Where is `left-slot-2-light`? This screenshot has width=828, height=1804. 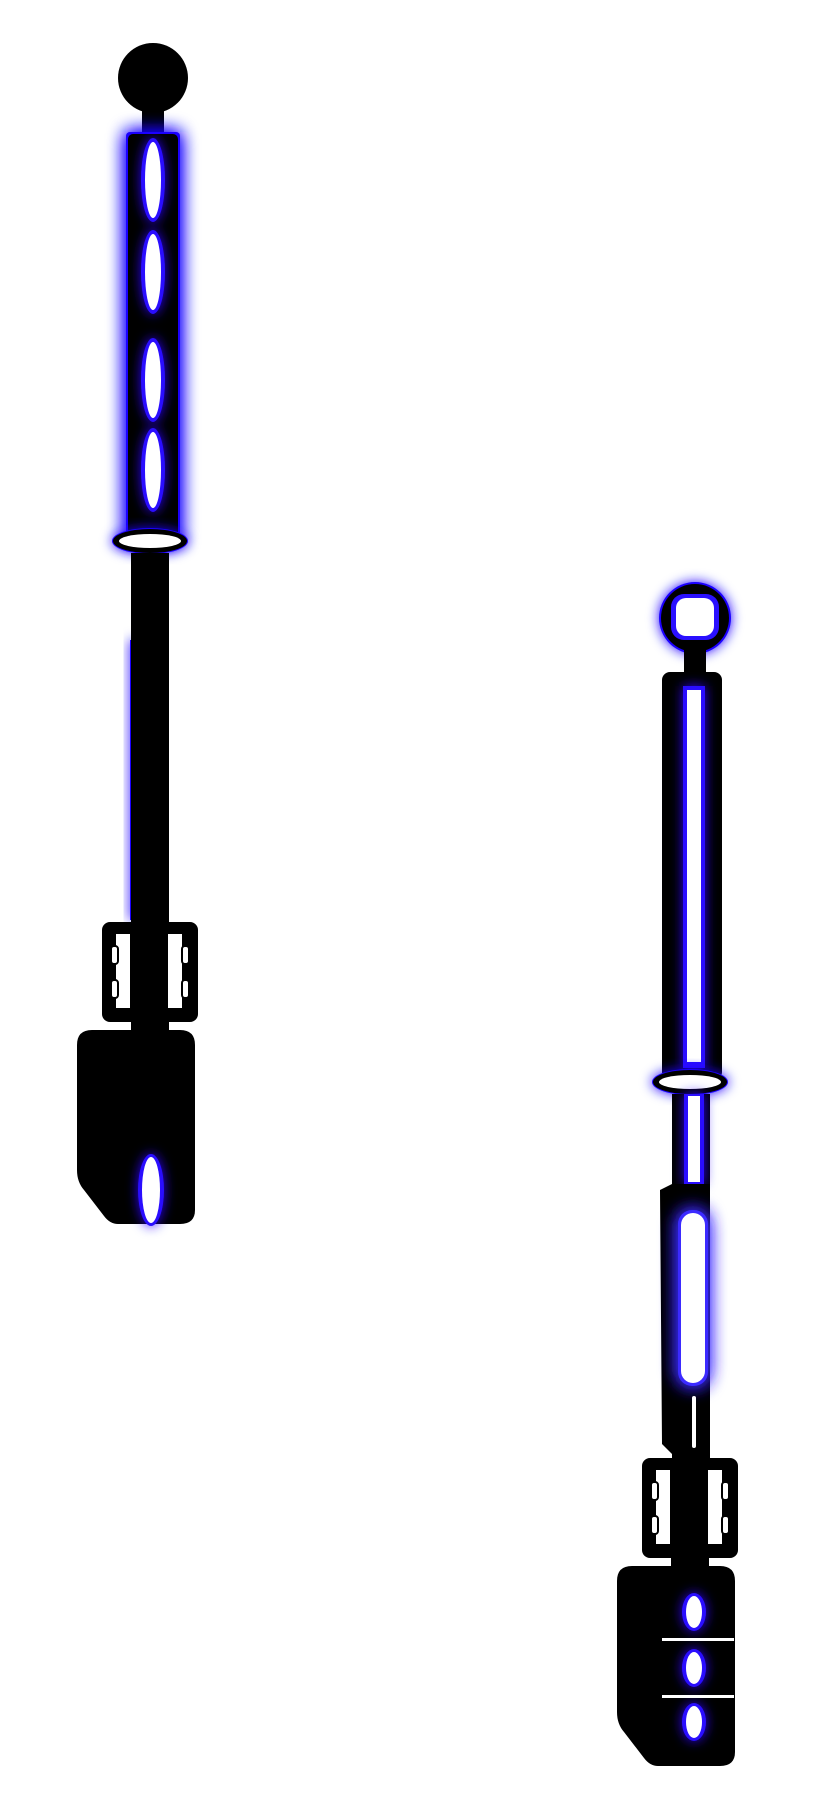
left-slot-2-light is located at coordinates (153, 272).